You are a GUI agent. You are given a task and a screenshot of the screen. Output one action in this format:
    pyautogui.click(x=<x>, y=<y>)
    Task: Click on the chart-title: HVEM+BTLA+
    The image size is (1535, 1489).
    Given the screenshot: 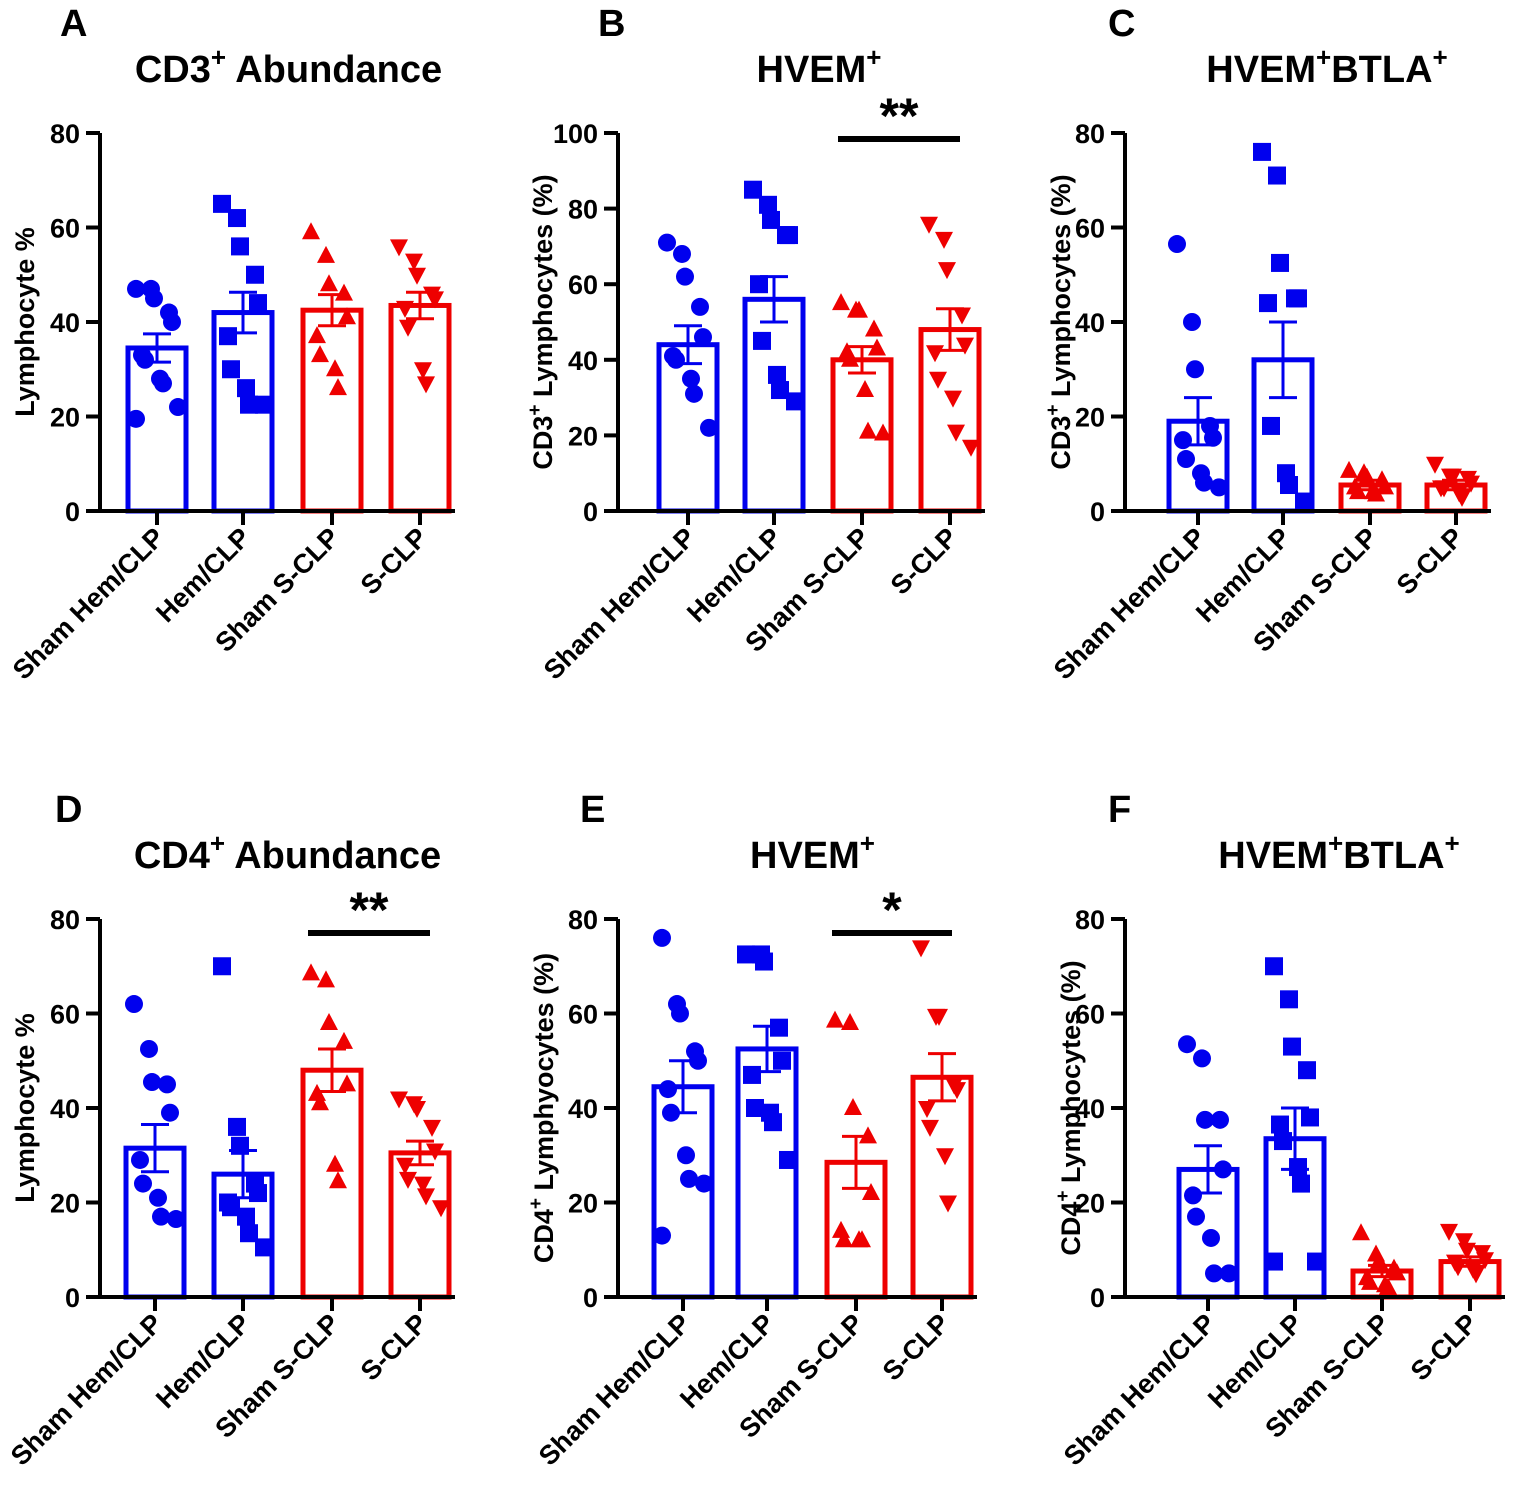 What is the action you would take?
    pyautogui.click(x=1338, y=852)
    